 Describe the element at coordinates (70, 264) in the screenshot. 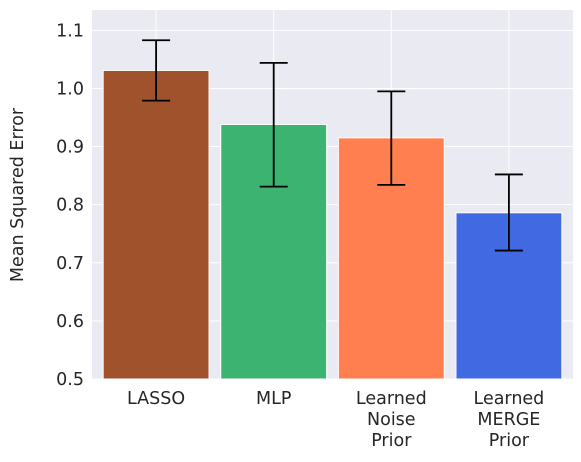

I see `y-tick-label: 0.7` at that location.